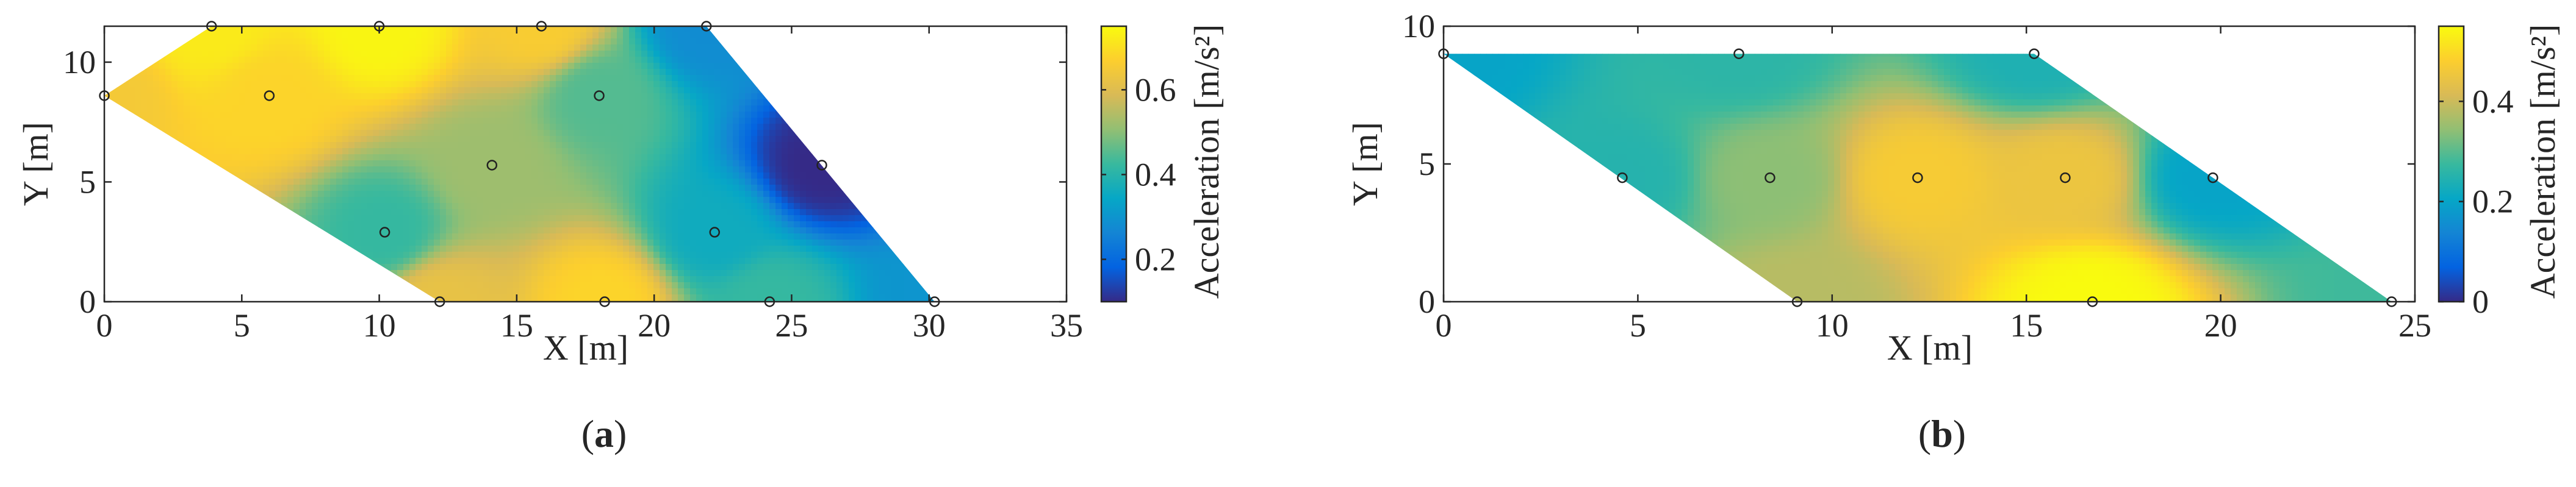 The image size is (2576, 487). I want to click on y-tick-label-b-0: 0, so click(1427, 301).